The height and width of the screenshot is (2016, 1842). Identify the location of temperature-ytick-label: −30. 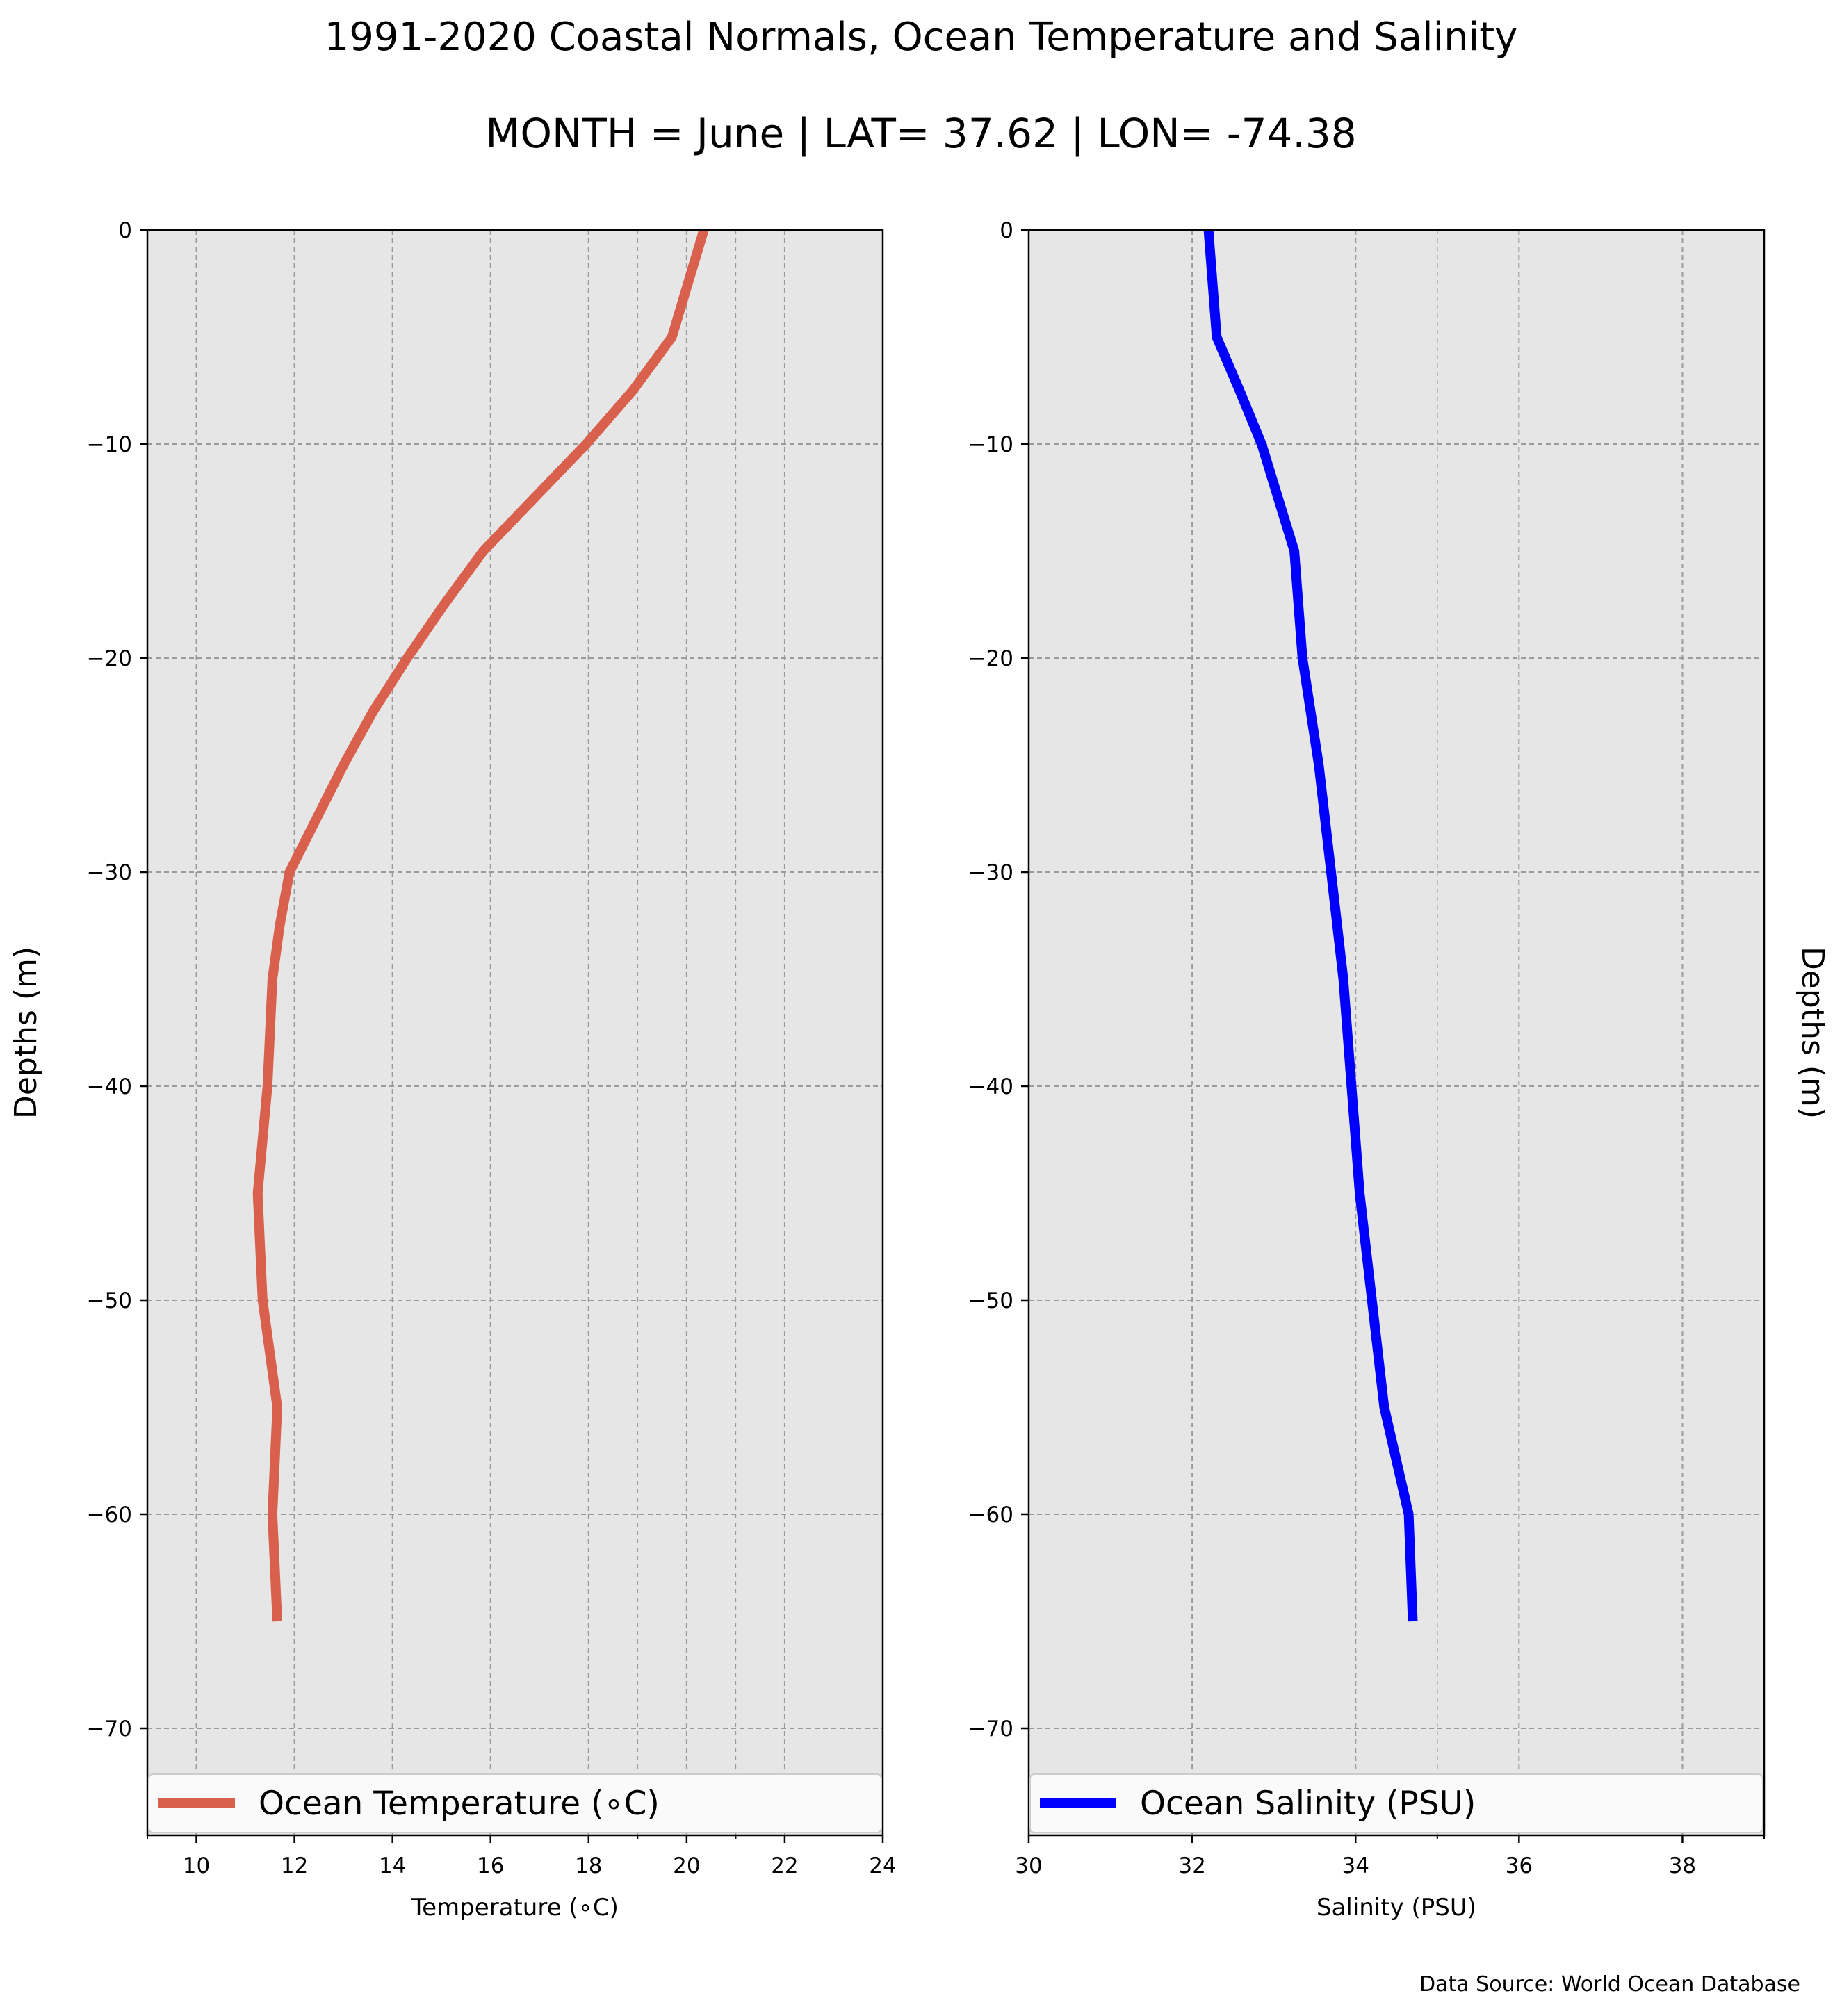
(109, 873).